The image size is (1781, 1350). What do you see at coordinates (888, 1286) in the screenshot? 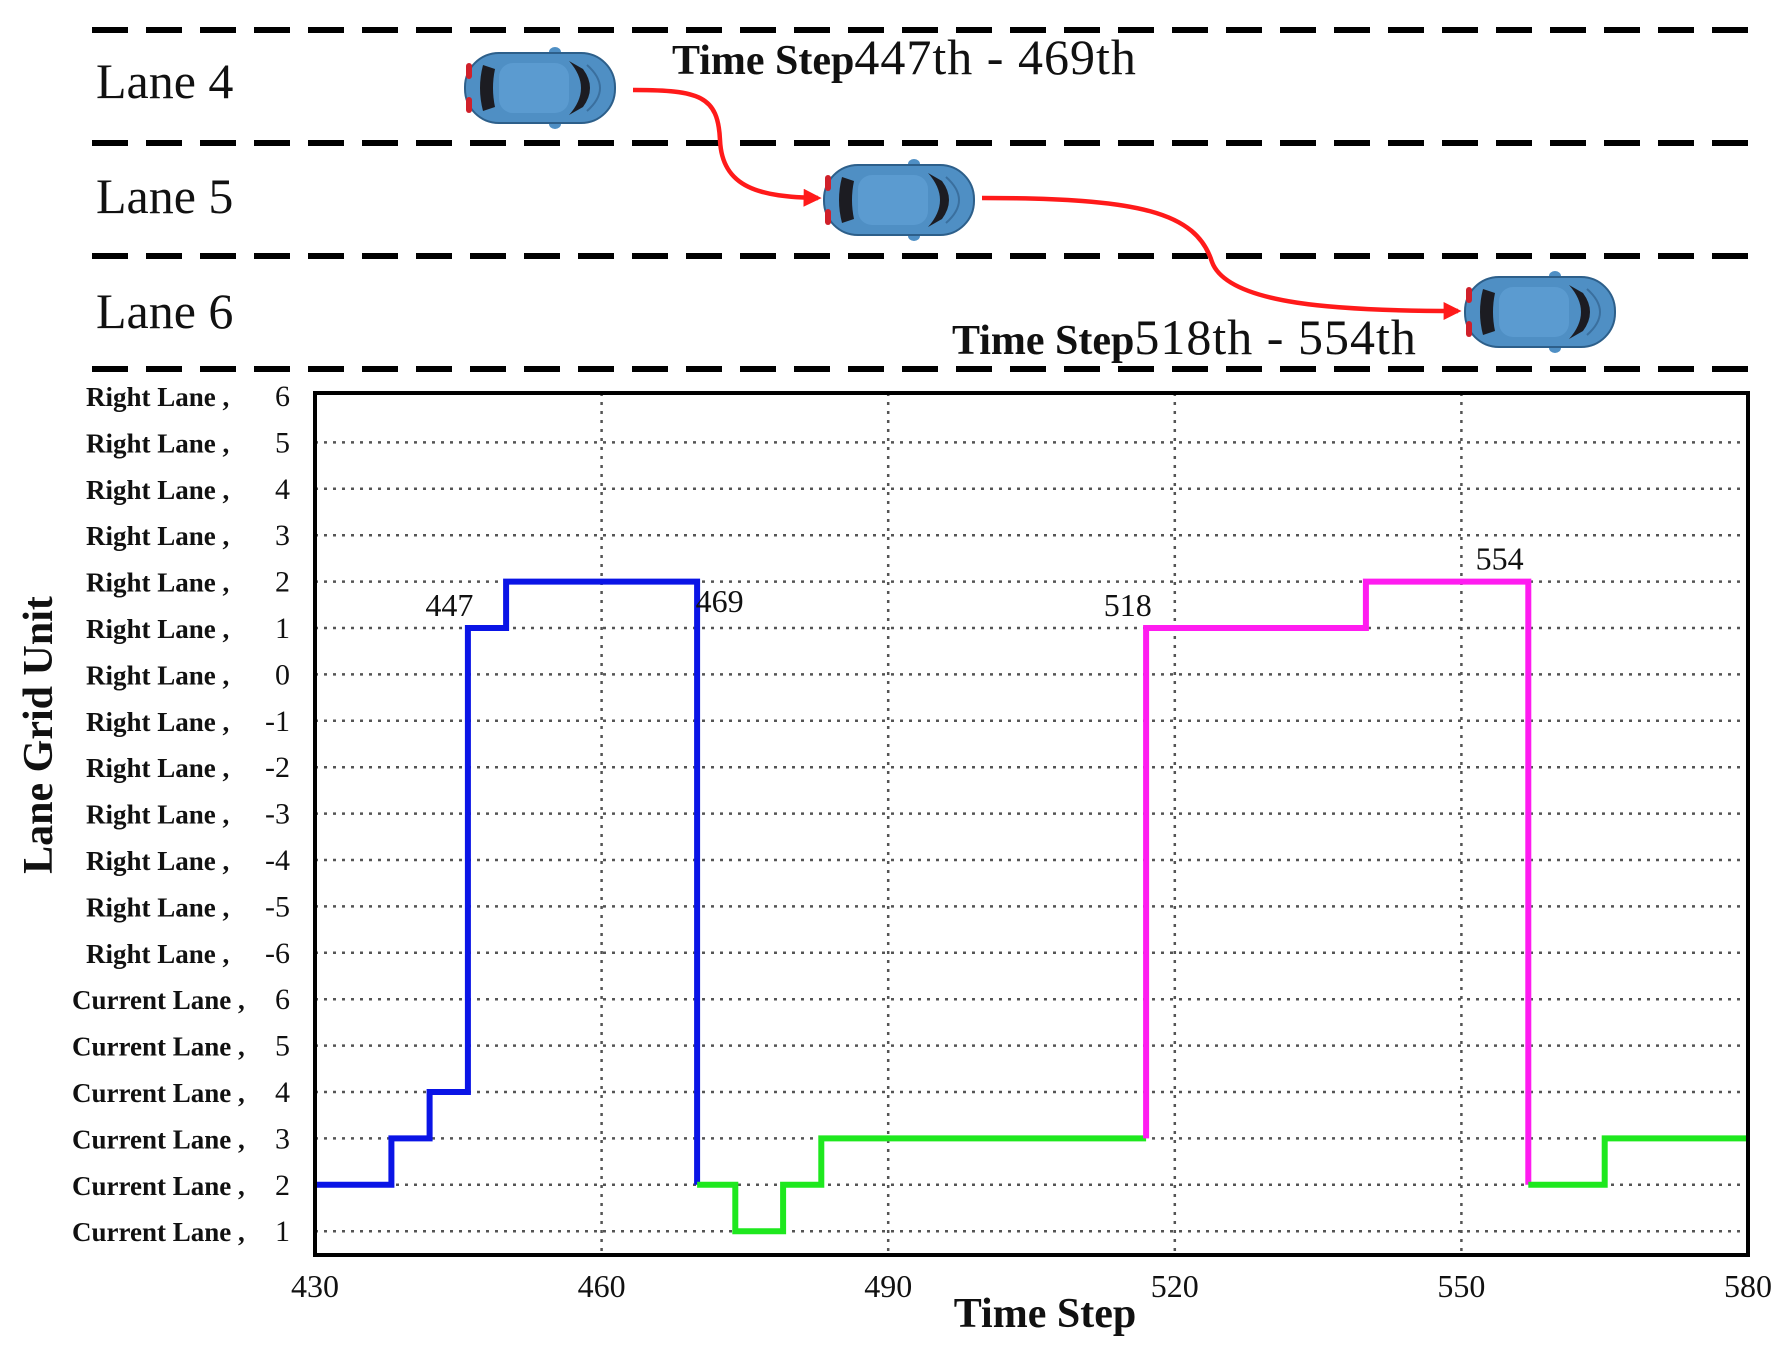
I see `x-tick-label: 490` at bounding box center [888, 1286].